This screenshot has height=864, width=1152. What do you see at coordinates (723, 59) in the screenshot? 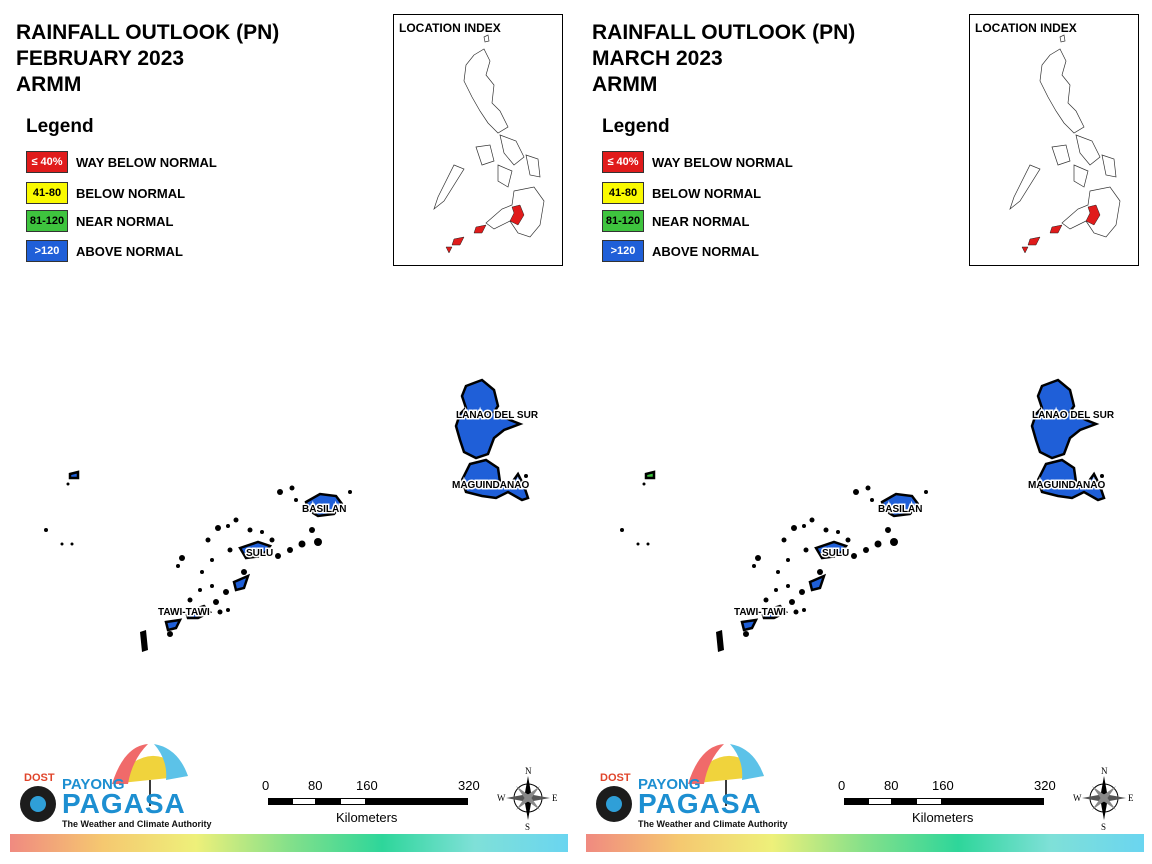
I see `map-title: RAINFALL OUTLOOK (PN) MARCH 2023 ARMM` at bounding box center [723, 59].